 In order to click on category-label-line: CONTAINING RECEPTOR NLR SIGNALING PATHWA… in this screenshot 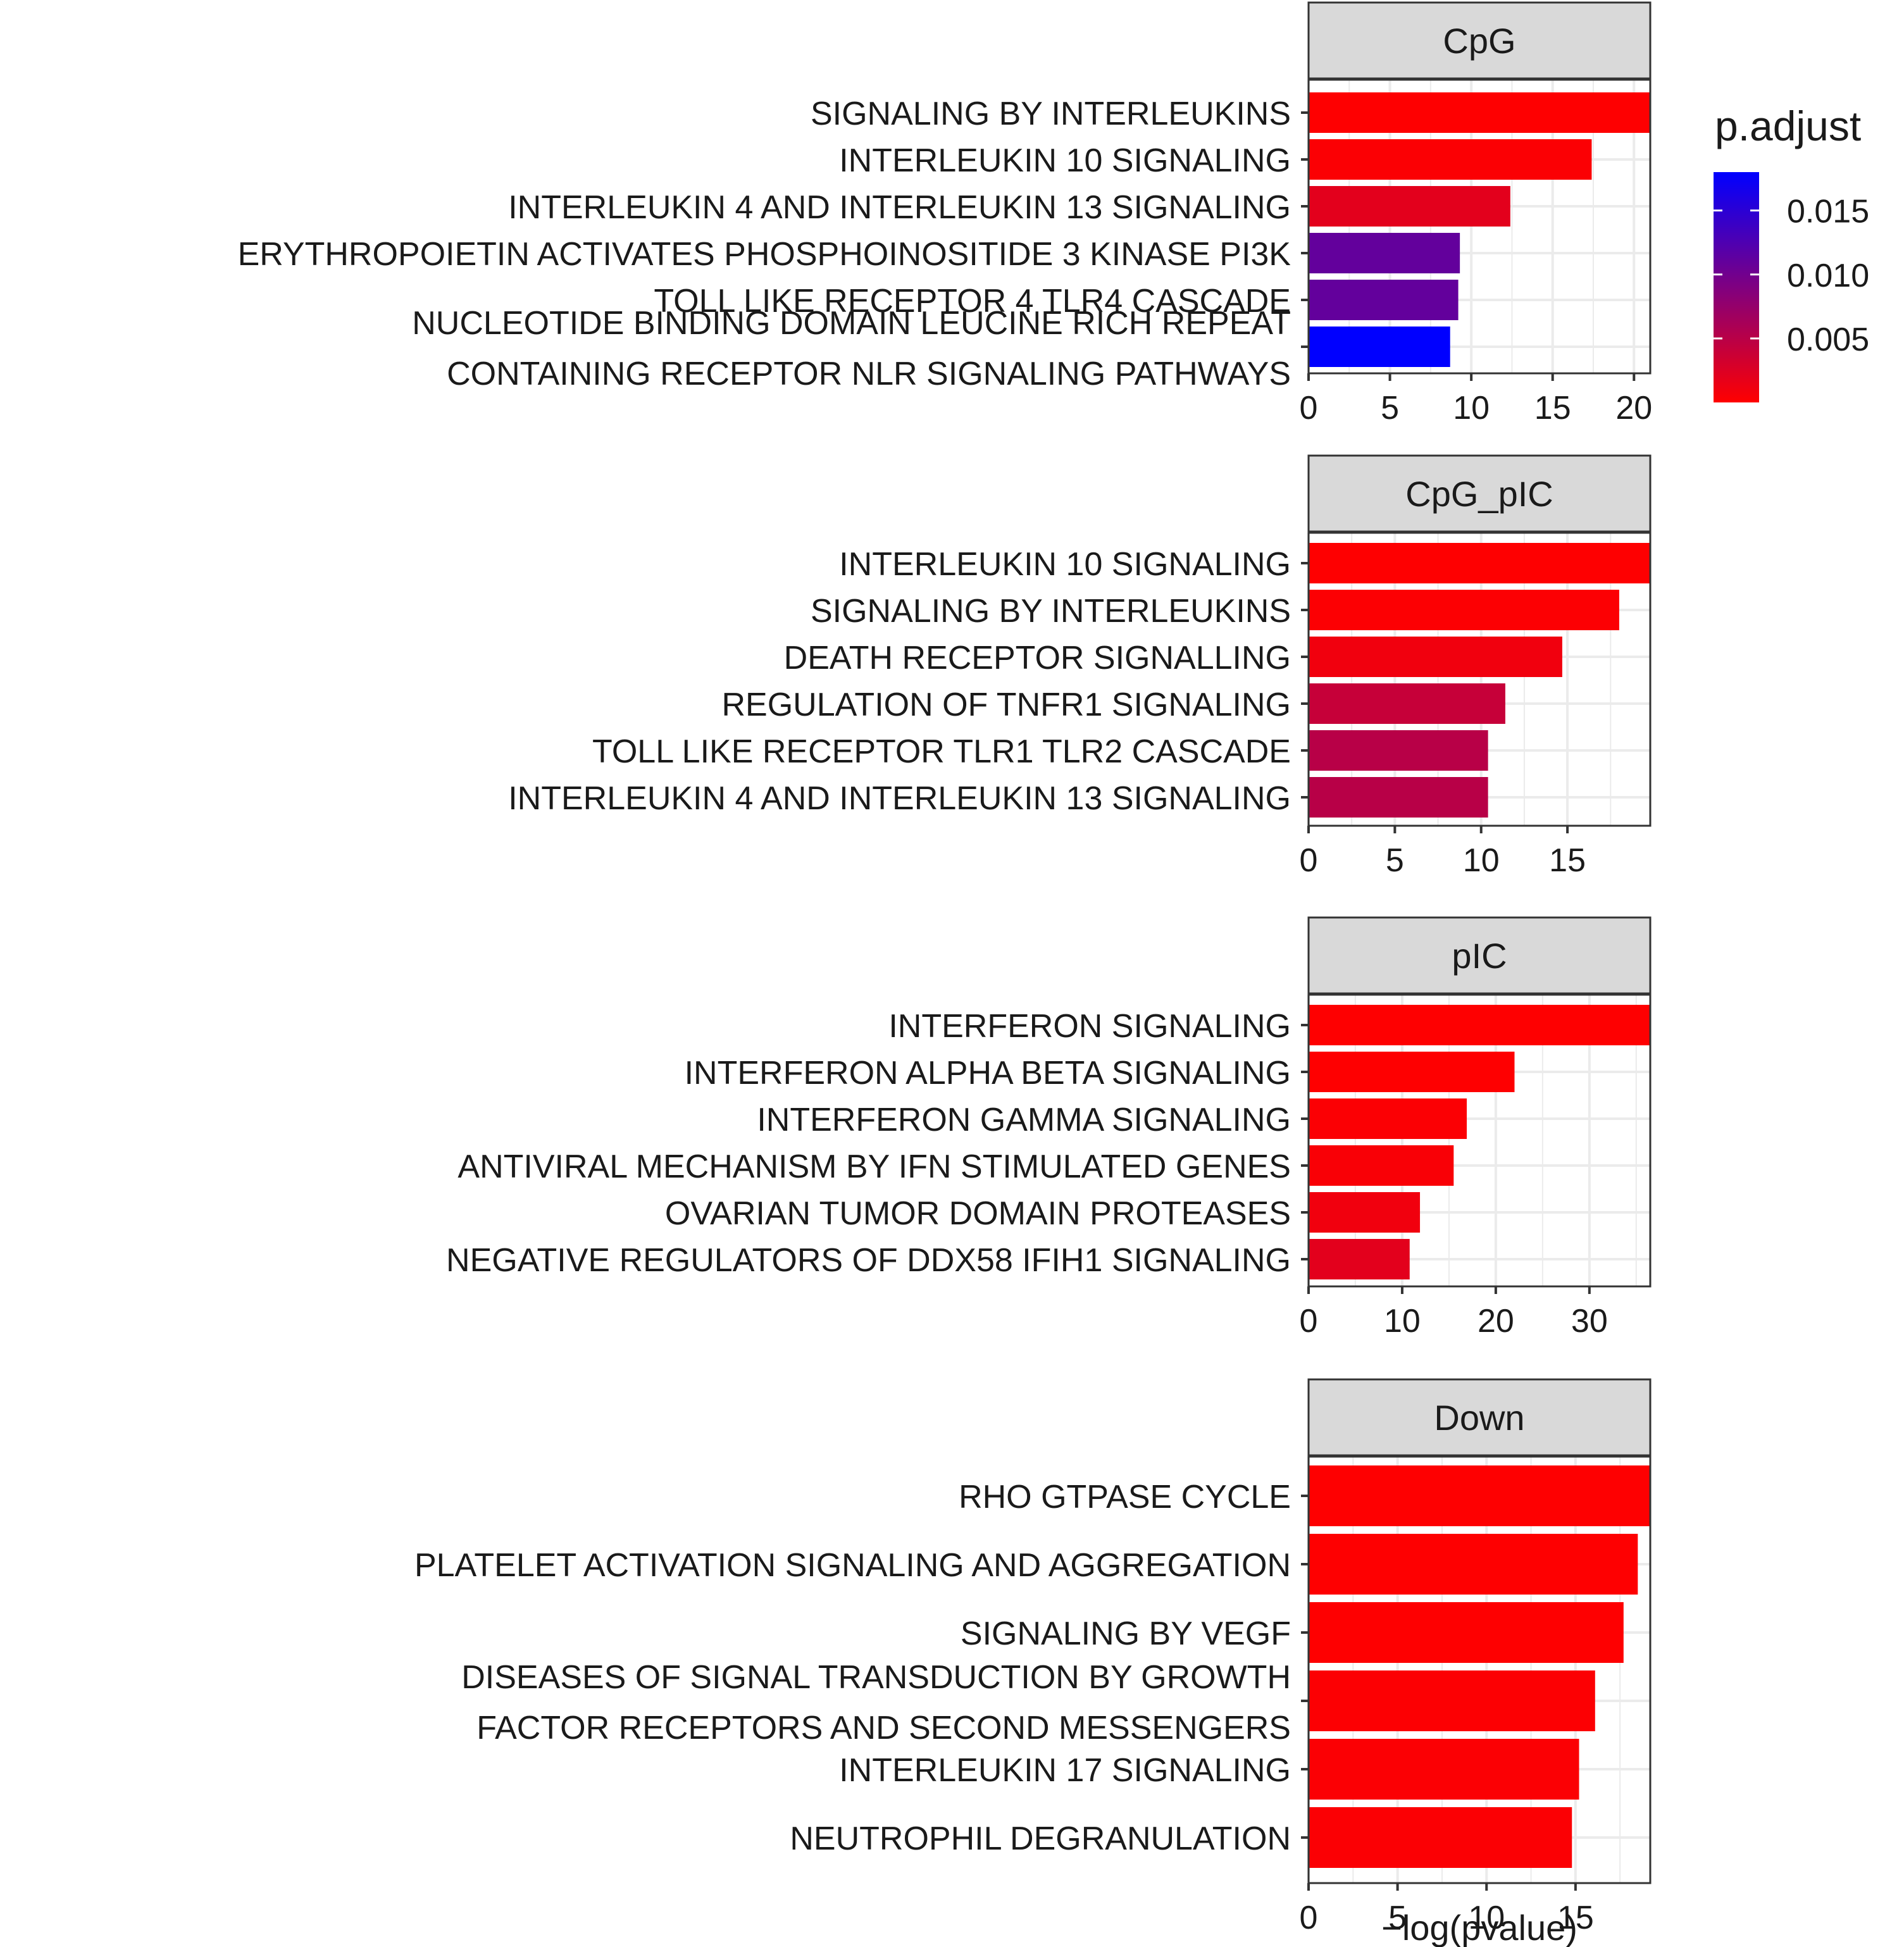, I will do `click(869, 374)`.